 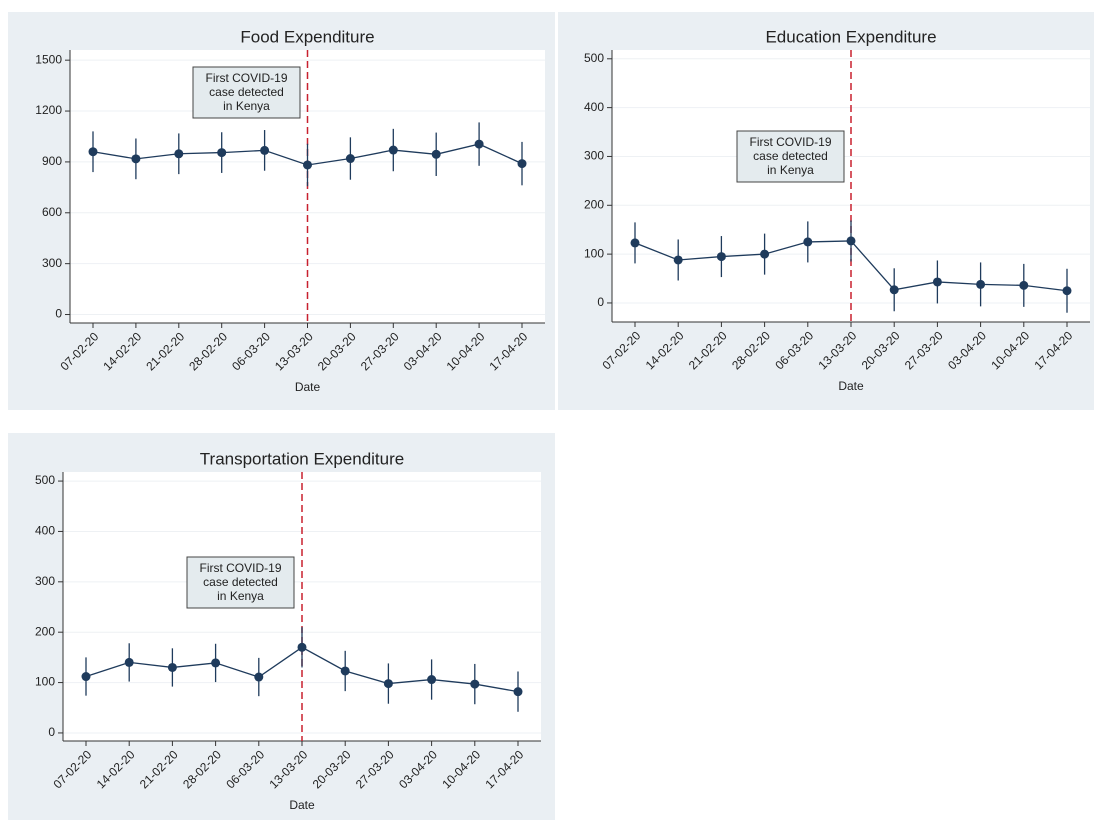 I want to click on chart-title: Food Expenditure, so click(x=307, y=36).